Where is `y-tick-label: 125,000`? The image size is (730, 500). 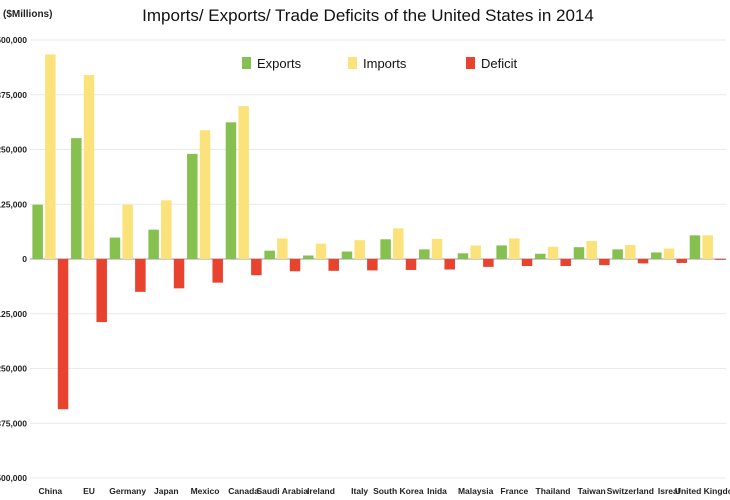
y-tick-label: 125,000 is located at coordinates (13, 204).